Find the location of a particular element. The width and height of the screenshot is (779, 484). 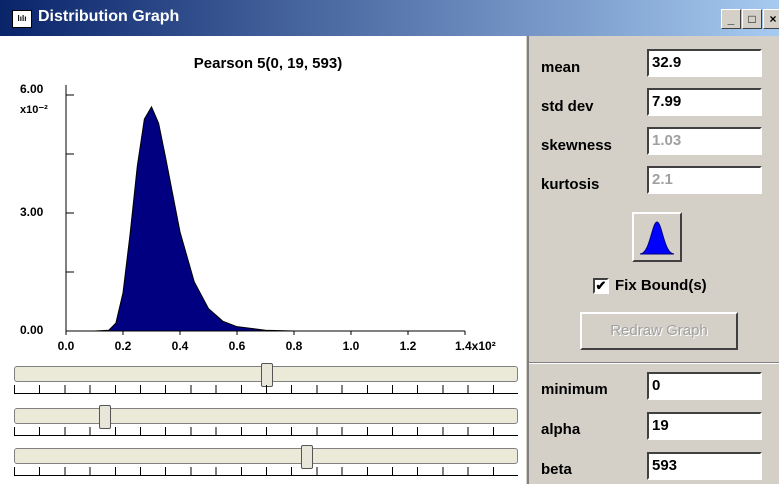

maximize-button: □ is located at coordinates (752, 19).